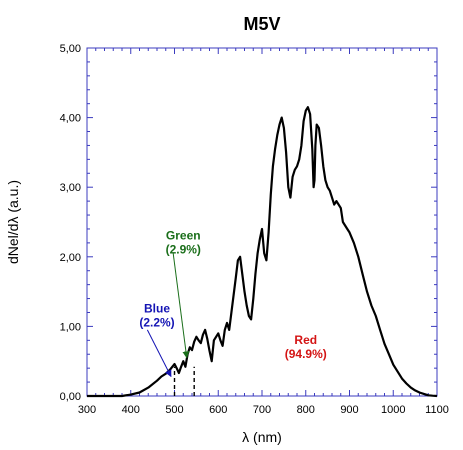 The height and width of the screenshot is (450, 463). I want to click on red-band-label: Red, so click(305, 340).